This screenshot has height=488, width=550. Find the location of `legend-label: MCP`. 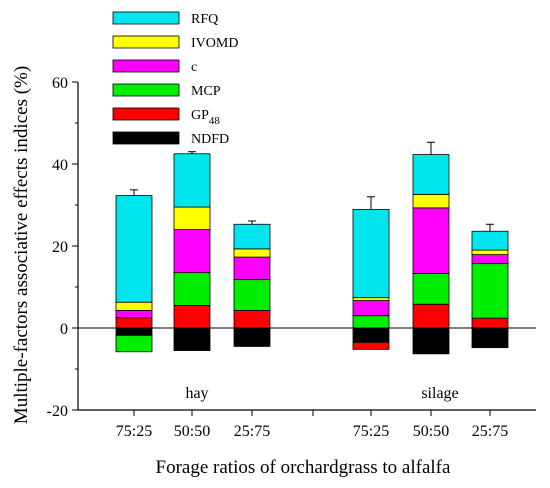

legend-label: MCP is located at coordinates (206, 91).